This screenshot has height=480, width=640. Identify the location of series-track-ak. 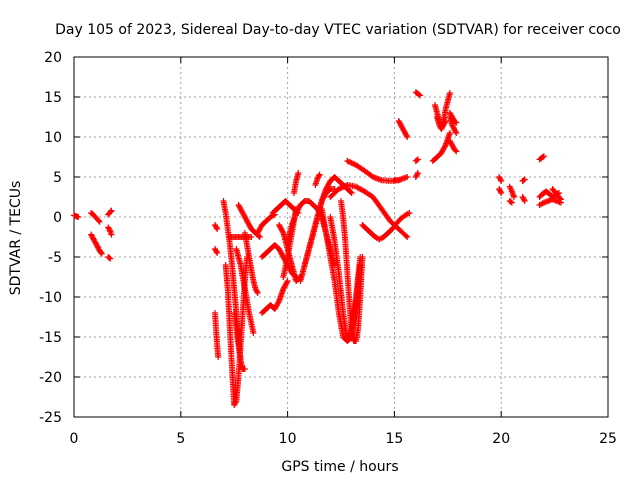
(416, 175).